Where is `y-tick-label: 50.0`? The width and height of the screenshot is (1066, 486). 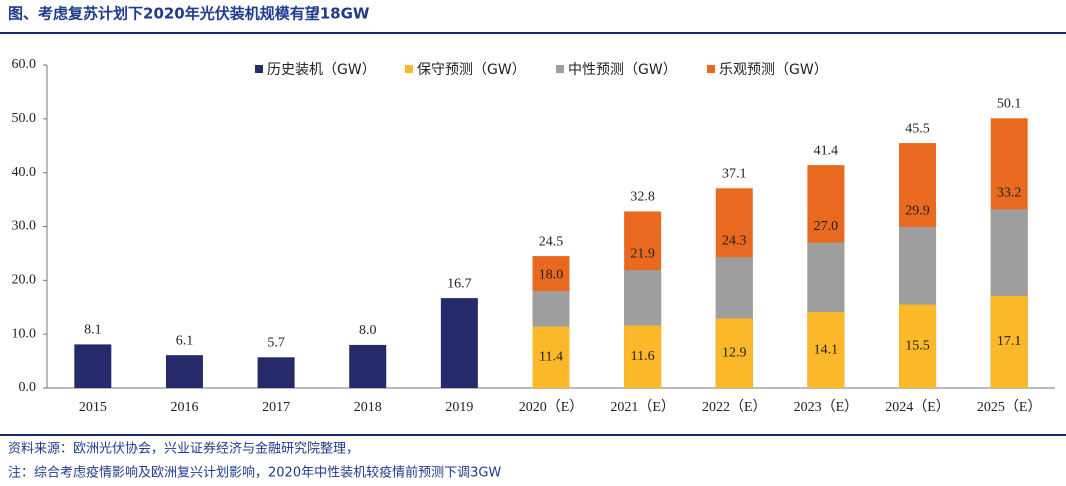 y-tick-label: 50.0 is located at coordinates (24, 118).